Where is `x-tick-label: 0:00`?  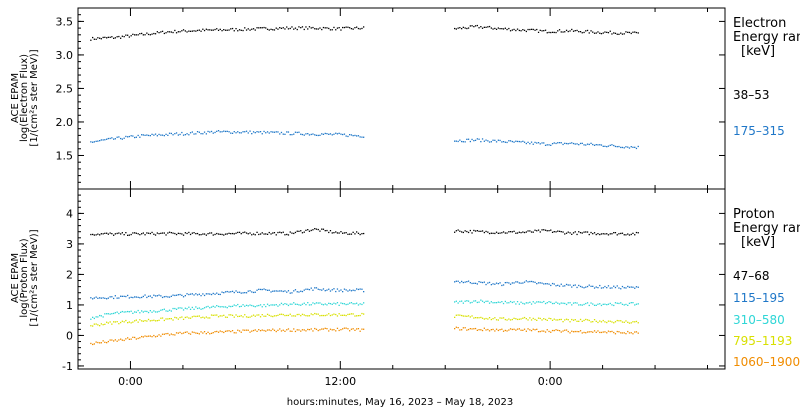 x-tick-label: 0:00 is located at coordinates (130, 381).